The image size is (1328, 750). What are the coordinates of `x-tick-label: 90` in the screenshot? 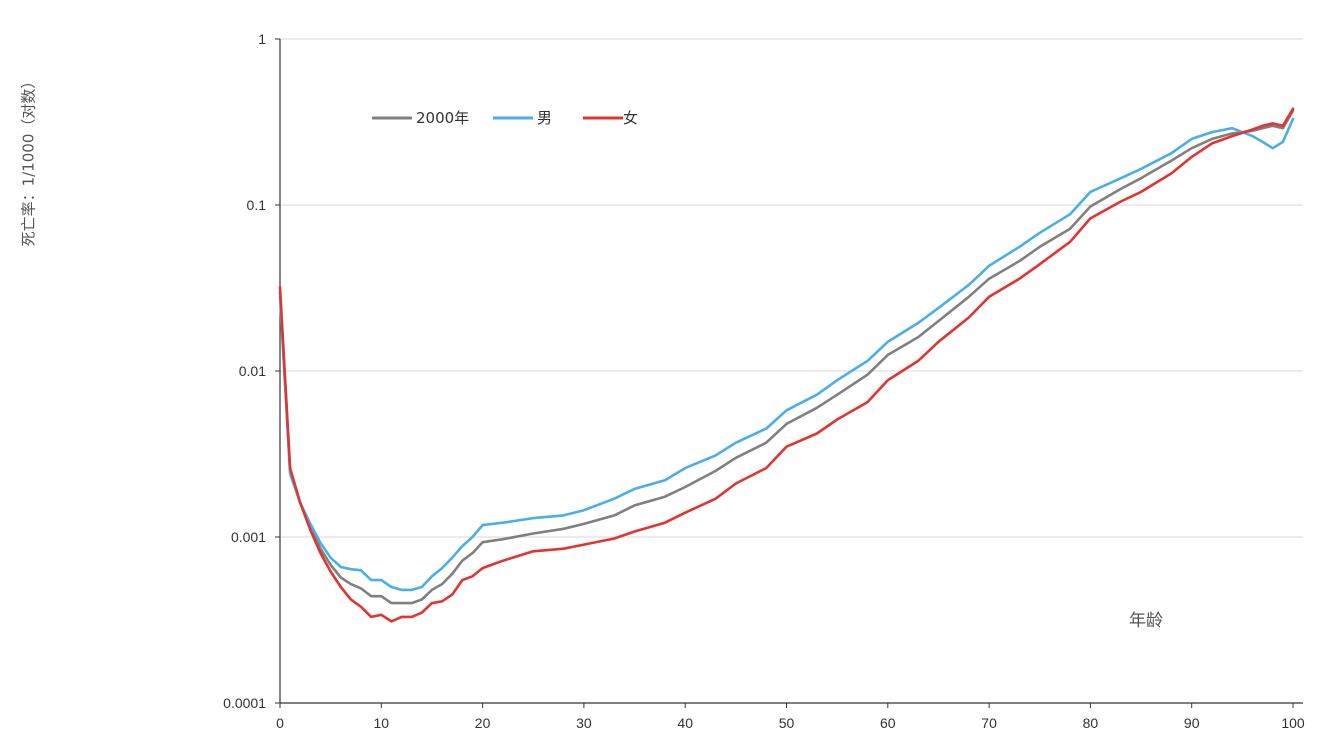 It's located at (1192, 723).